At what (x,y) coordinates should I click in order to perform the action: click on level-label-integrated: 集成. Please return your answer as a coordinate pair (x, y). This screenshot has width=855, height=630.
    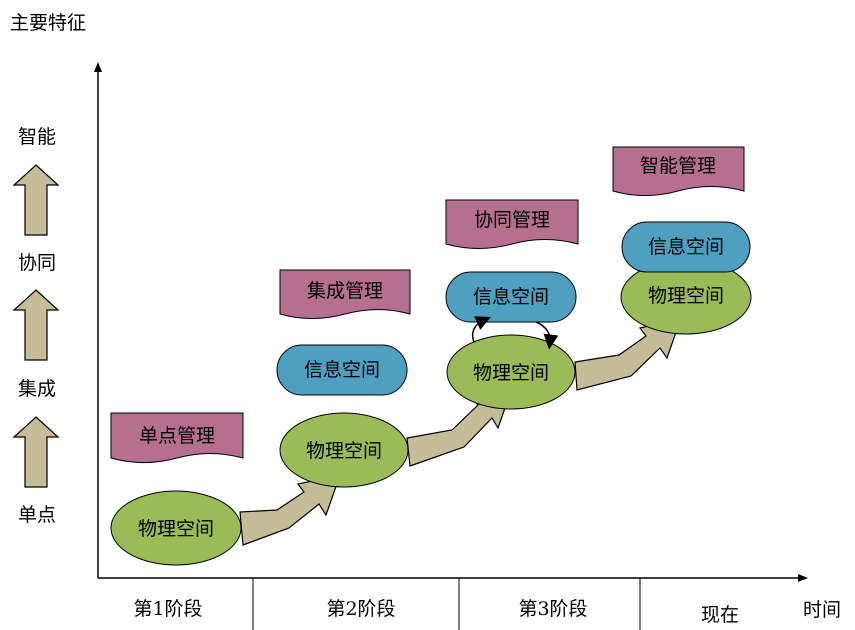
    Looking at the image, I should click on (37, 389).